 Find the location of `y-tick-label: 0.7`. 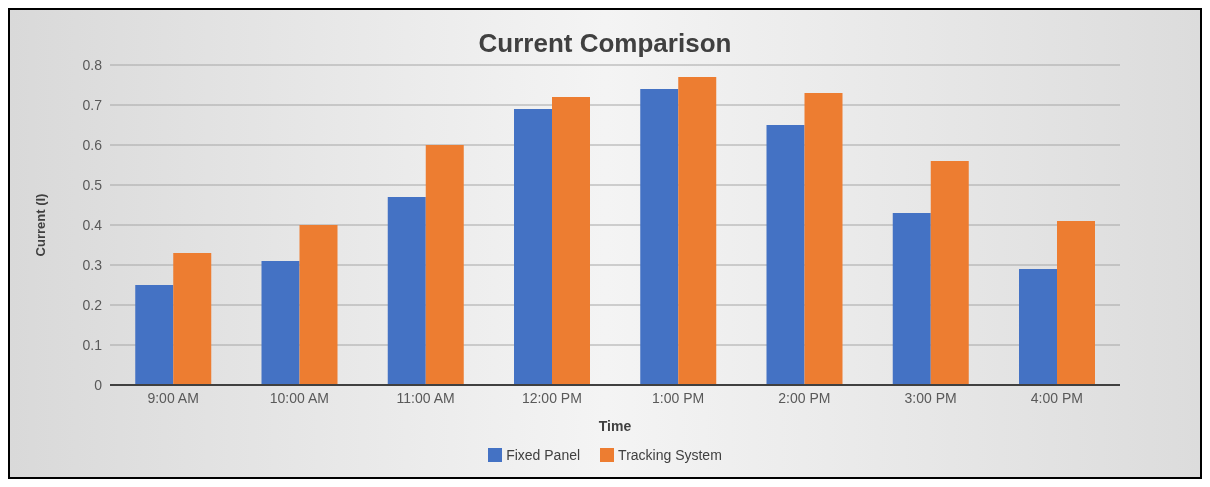

y-tick-label: 0.7 is located at coordinates (92, 104).